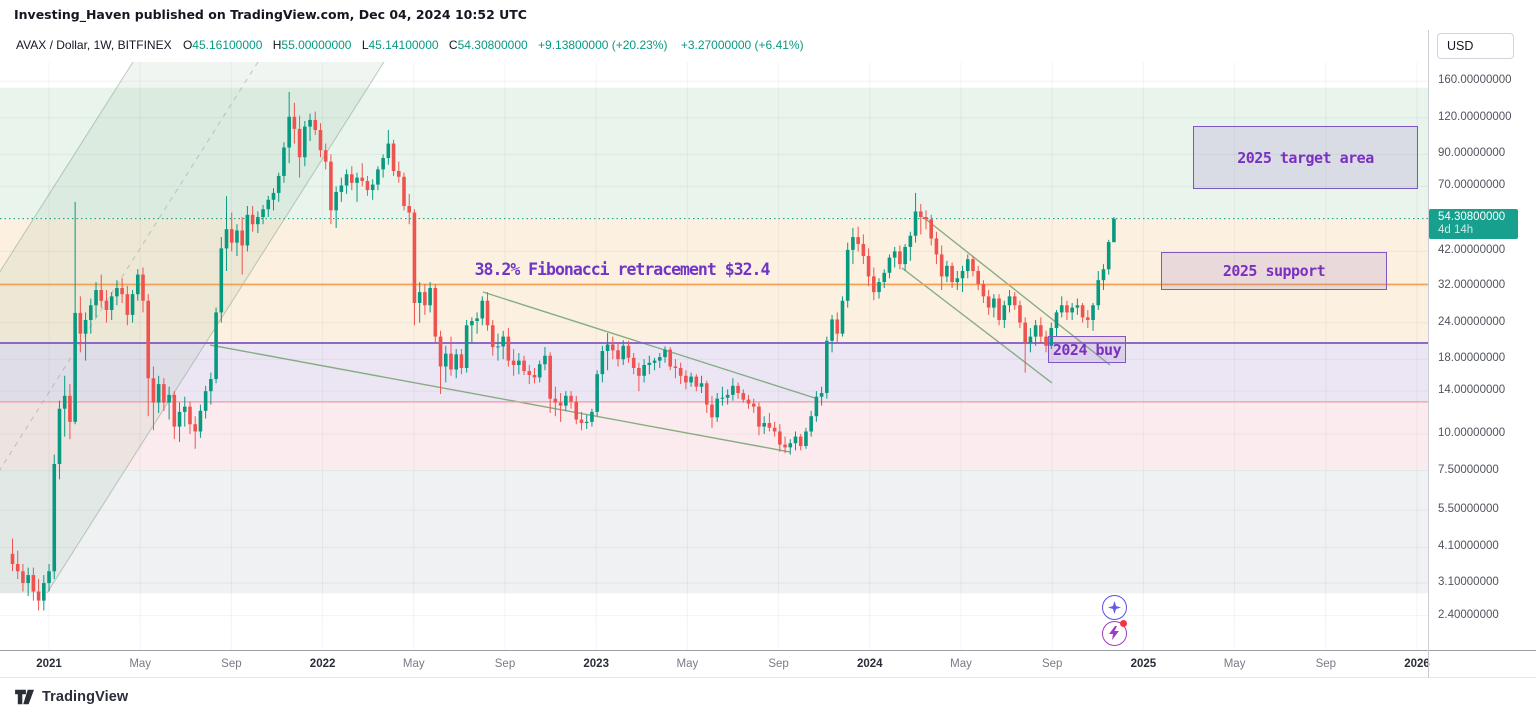 The height and width of the screenshot is (716, 1536). What do you see at coordinates (1468, 614) in the screenshot?
I see `price-tick: 2.40000000` at bounding box center [1468, 614].